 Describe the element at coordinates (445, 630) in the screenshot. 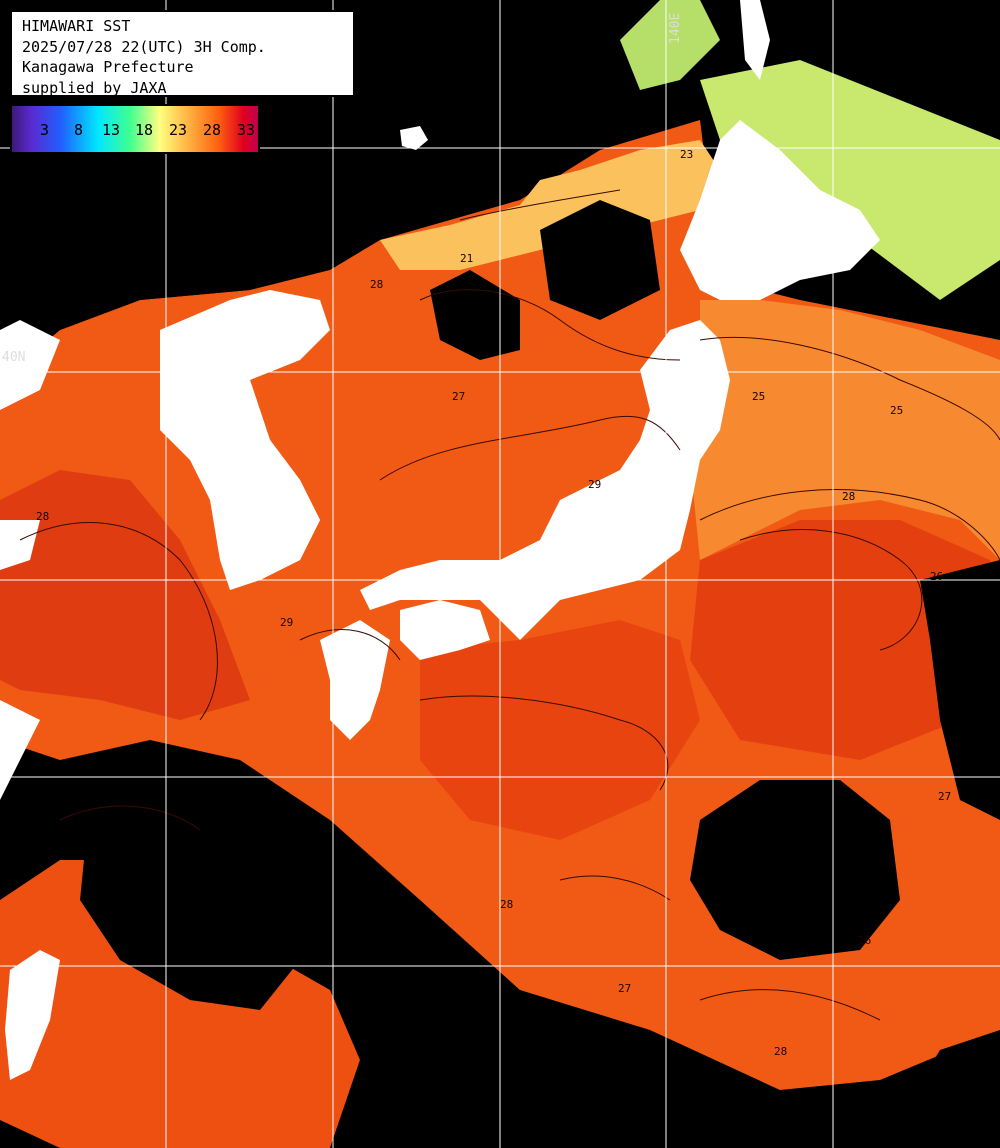

I see `land-shikoku` at that location.